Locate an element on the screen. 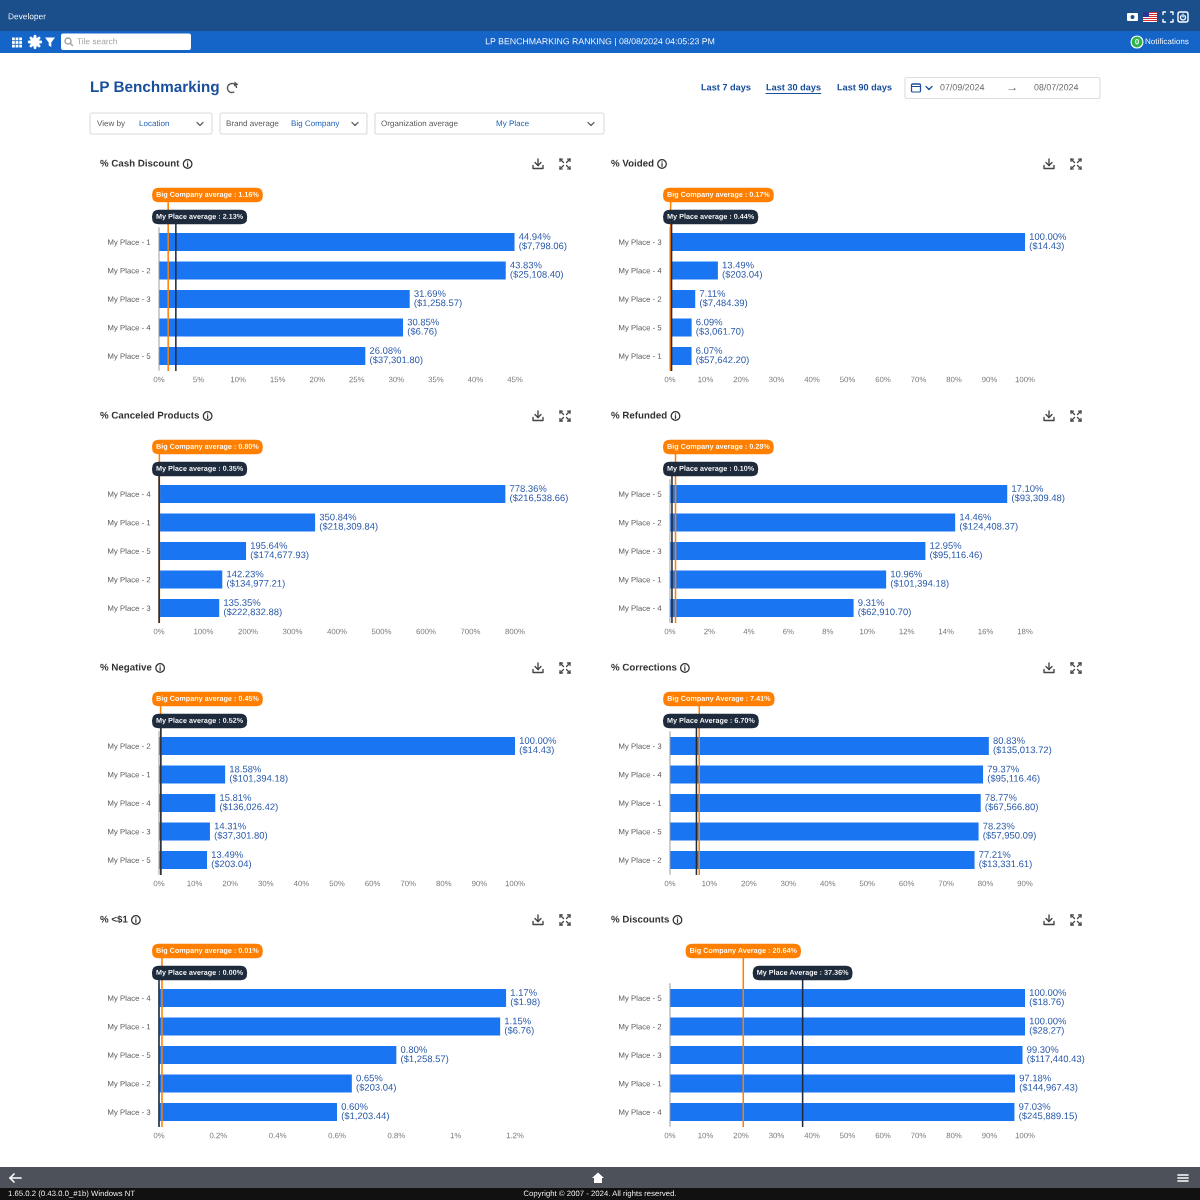 This screenshot has height=1200, width=1200. data-label: 44.94% ($7,798.06) is located at coordinates (542, 242).